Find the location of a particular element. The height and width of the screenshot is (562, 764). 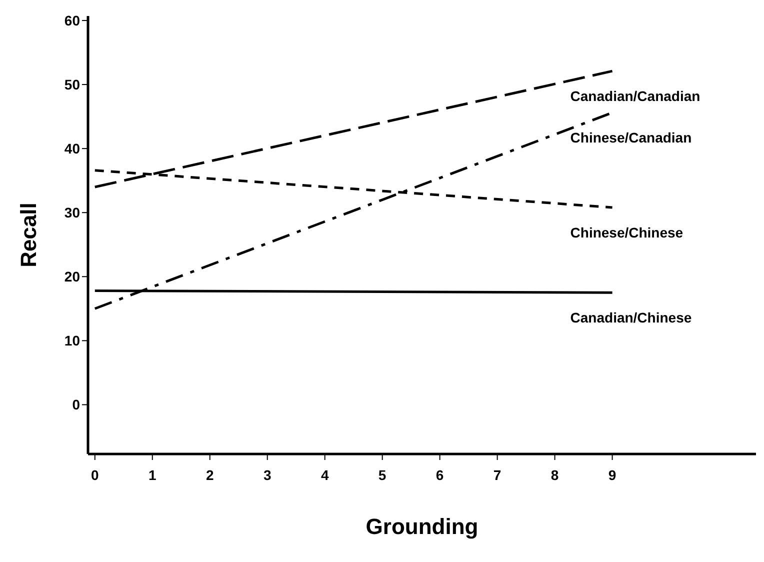

y-tick-label: 20 is located at coordinates (72, 276).